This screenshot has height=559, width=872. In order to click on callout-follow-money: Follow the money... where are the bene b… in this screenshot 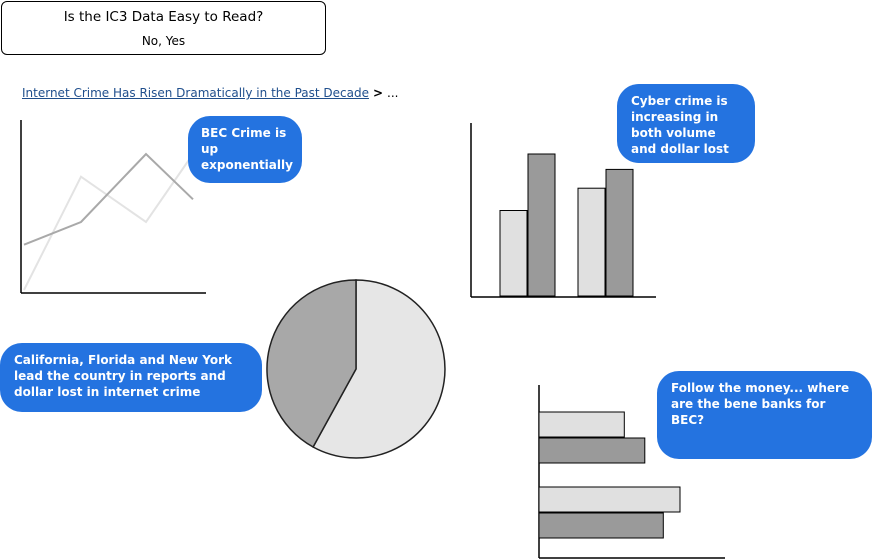, I will do `click(764, 415)`.